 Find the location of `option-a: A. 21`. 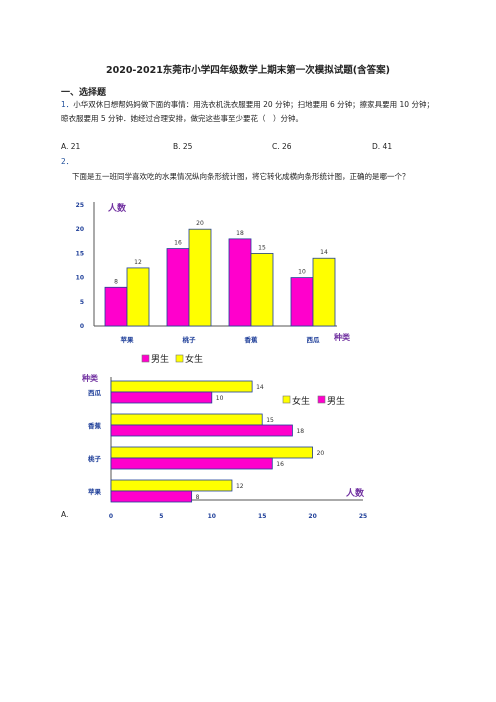

option-a: A. 21 is located at coordinates (71, 146).